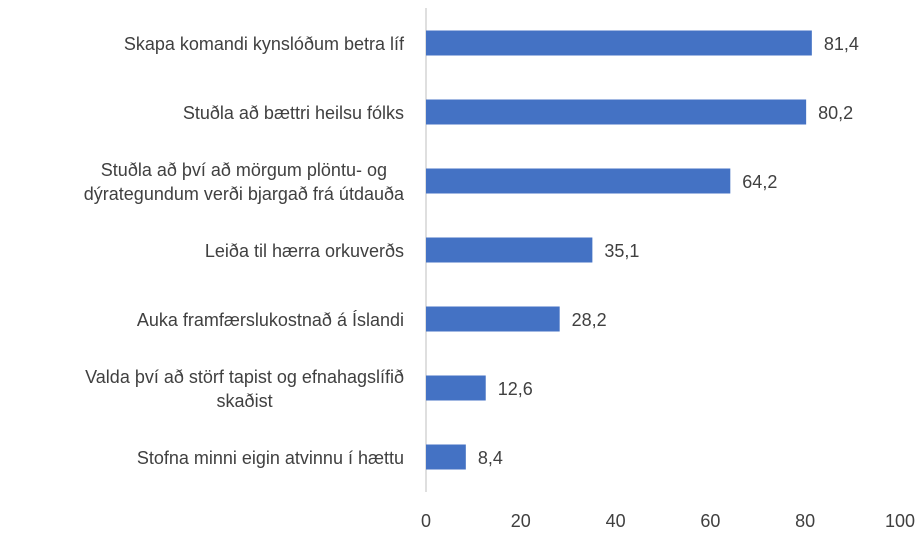  What do you see at coordinates (616, 521) in the screenshot?
I see `x-tick-label: 40` at bounding box center [616, 521].